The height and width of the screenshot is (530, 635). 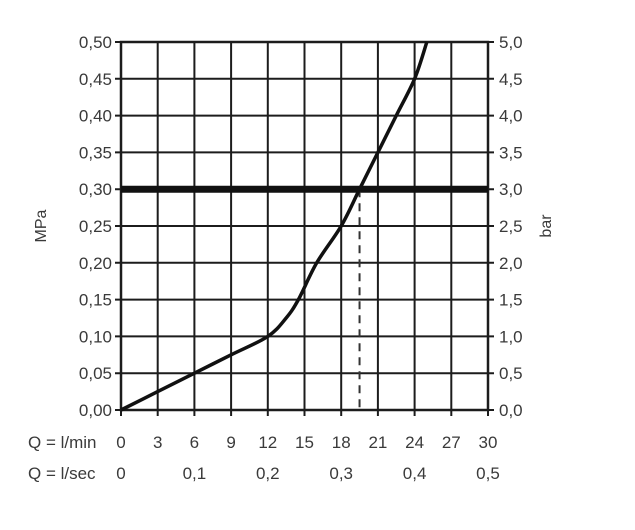 I want to click on x-tick: 0,2, so click(x=268, y=473).